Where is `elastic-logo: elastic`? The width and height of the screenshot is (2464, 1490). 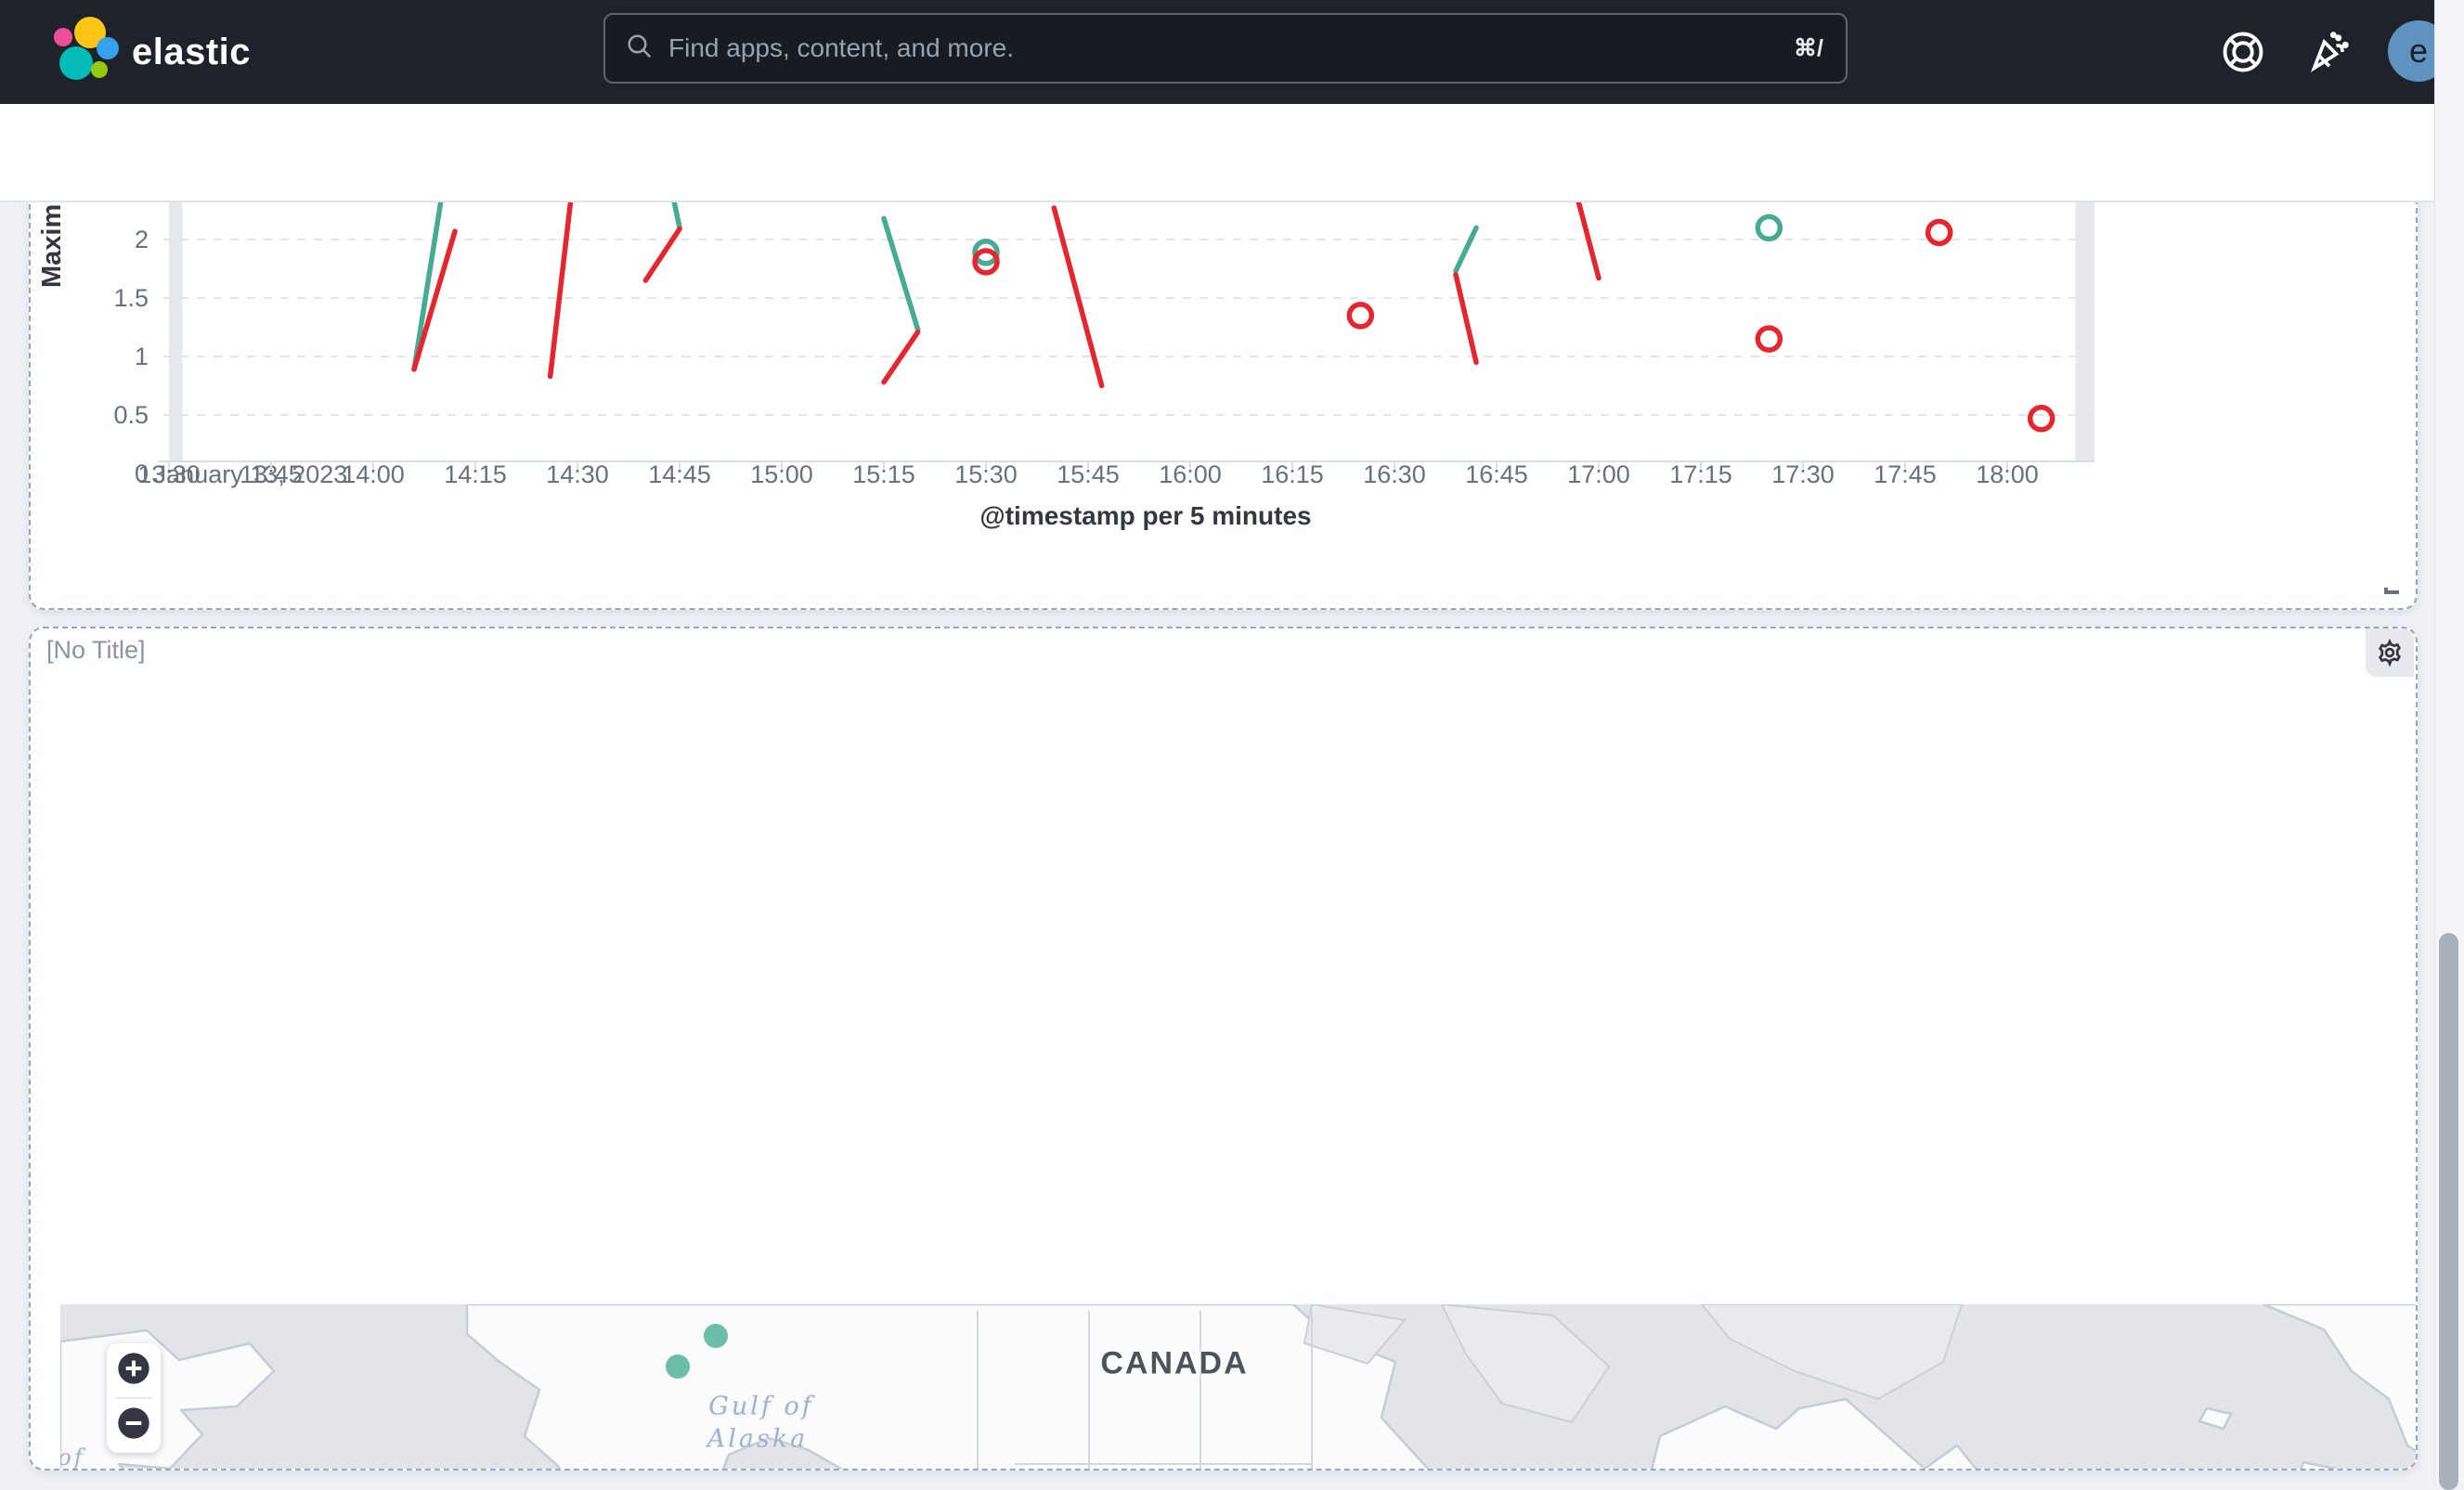 elastic-logo: elastic is located at coordinates (149, 52).